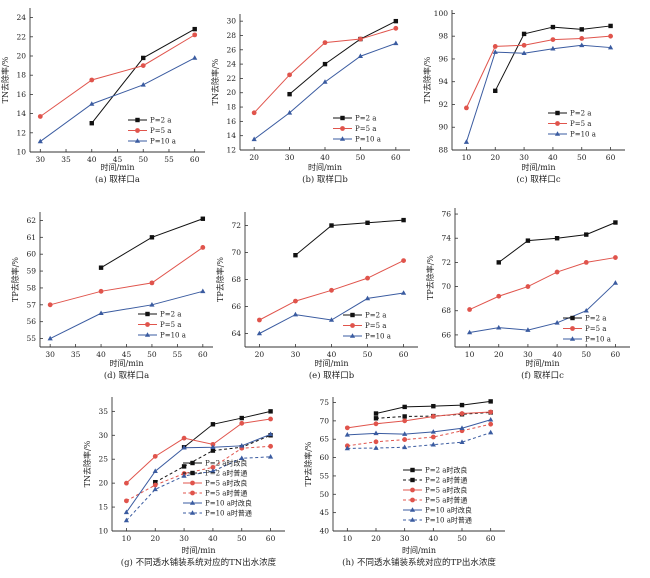  What do you see at coordinates (443, 81) in the screenshot?
I see `y-tick-label: 94` at bounding box center [443, 81].